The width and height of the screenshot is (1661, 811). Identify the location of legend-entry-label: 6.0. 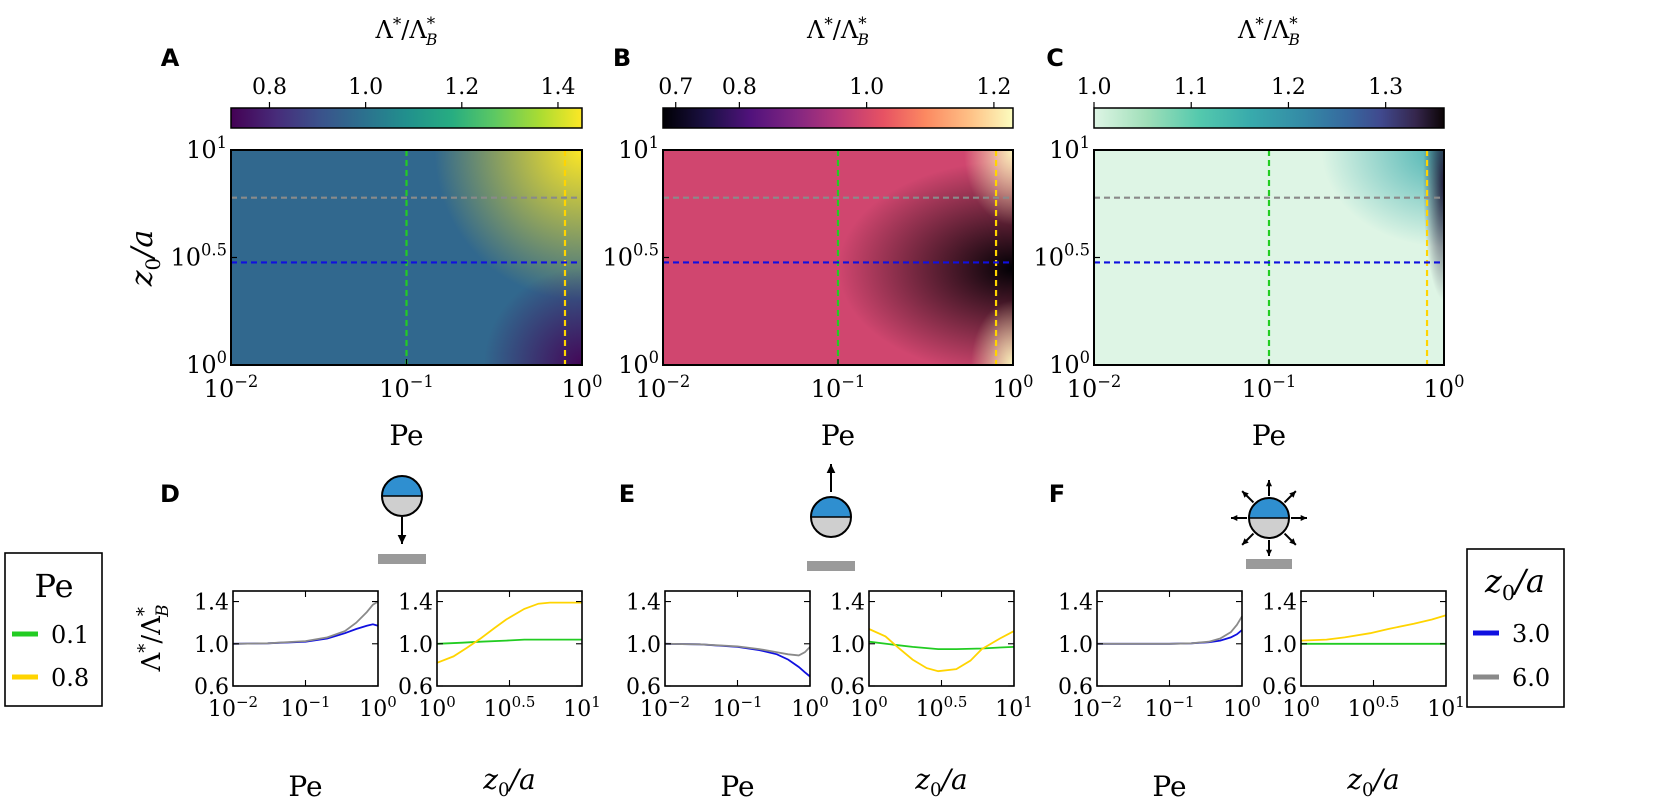
(1531, 678).